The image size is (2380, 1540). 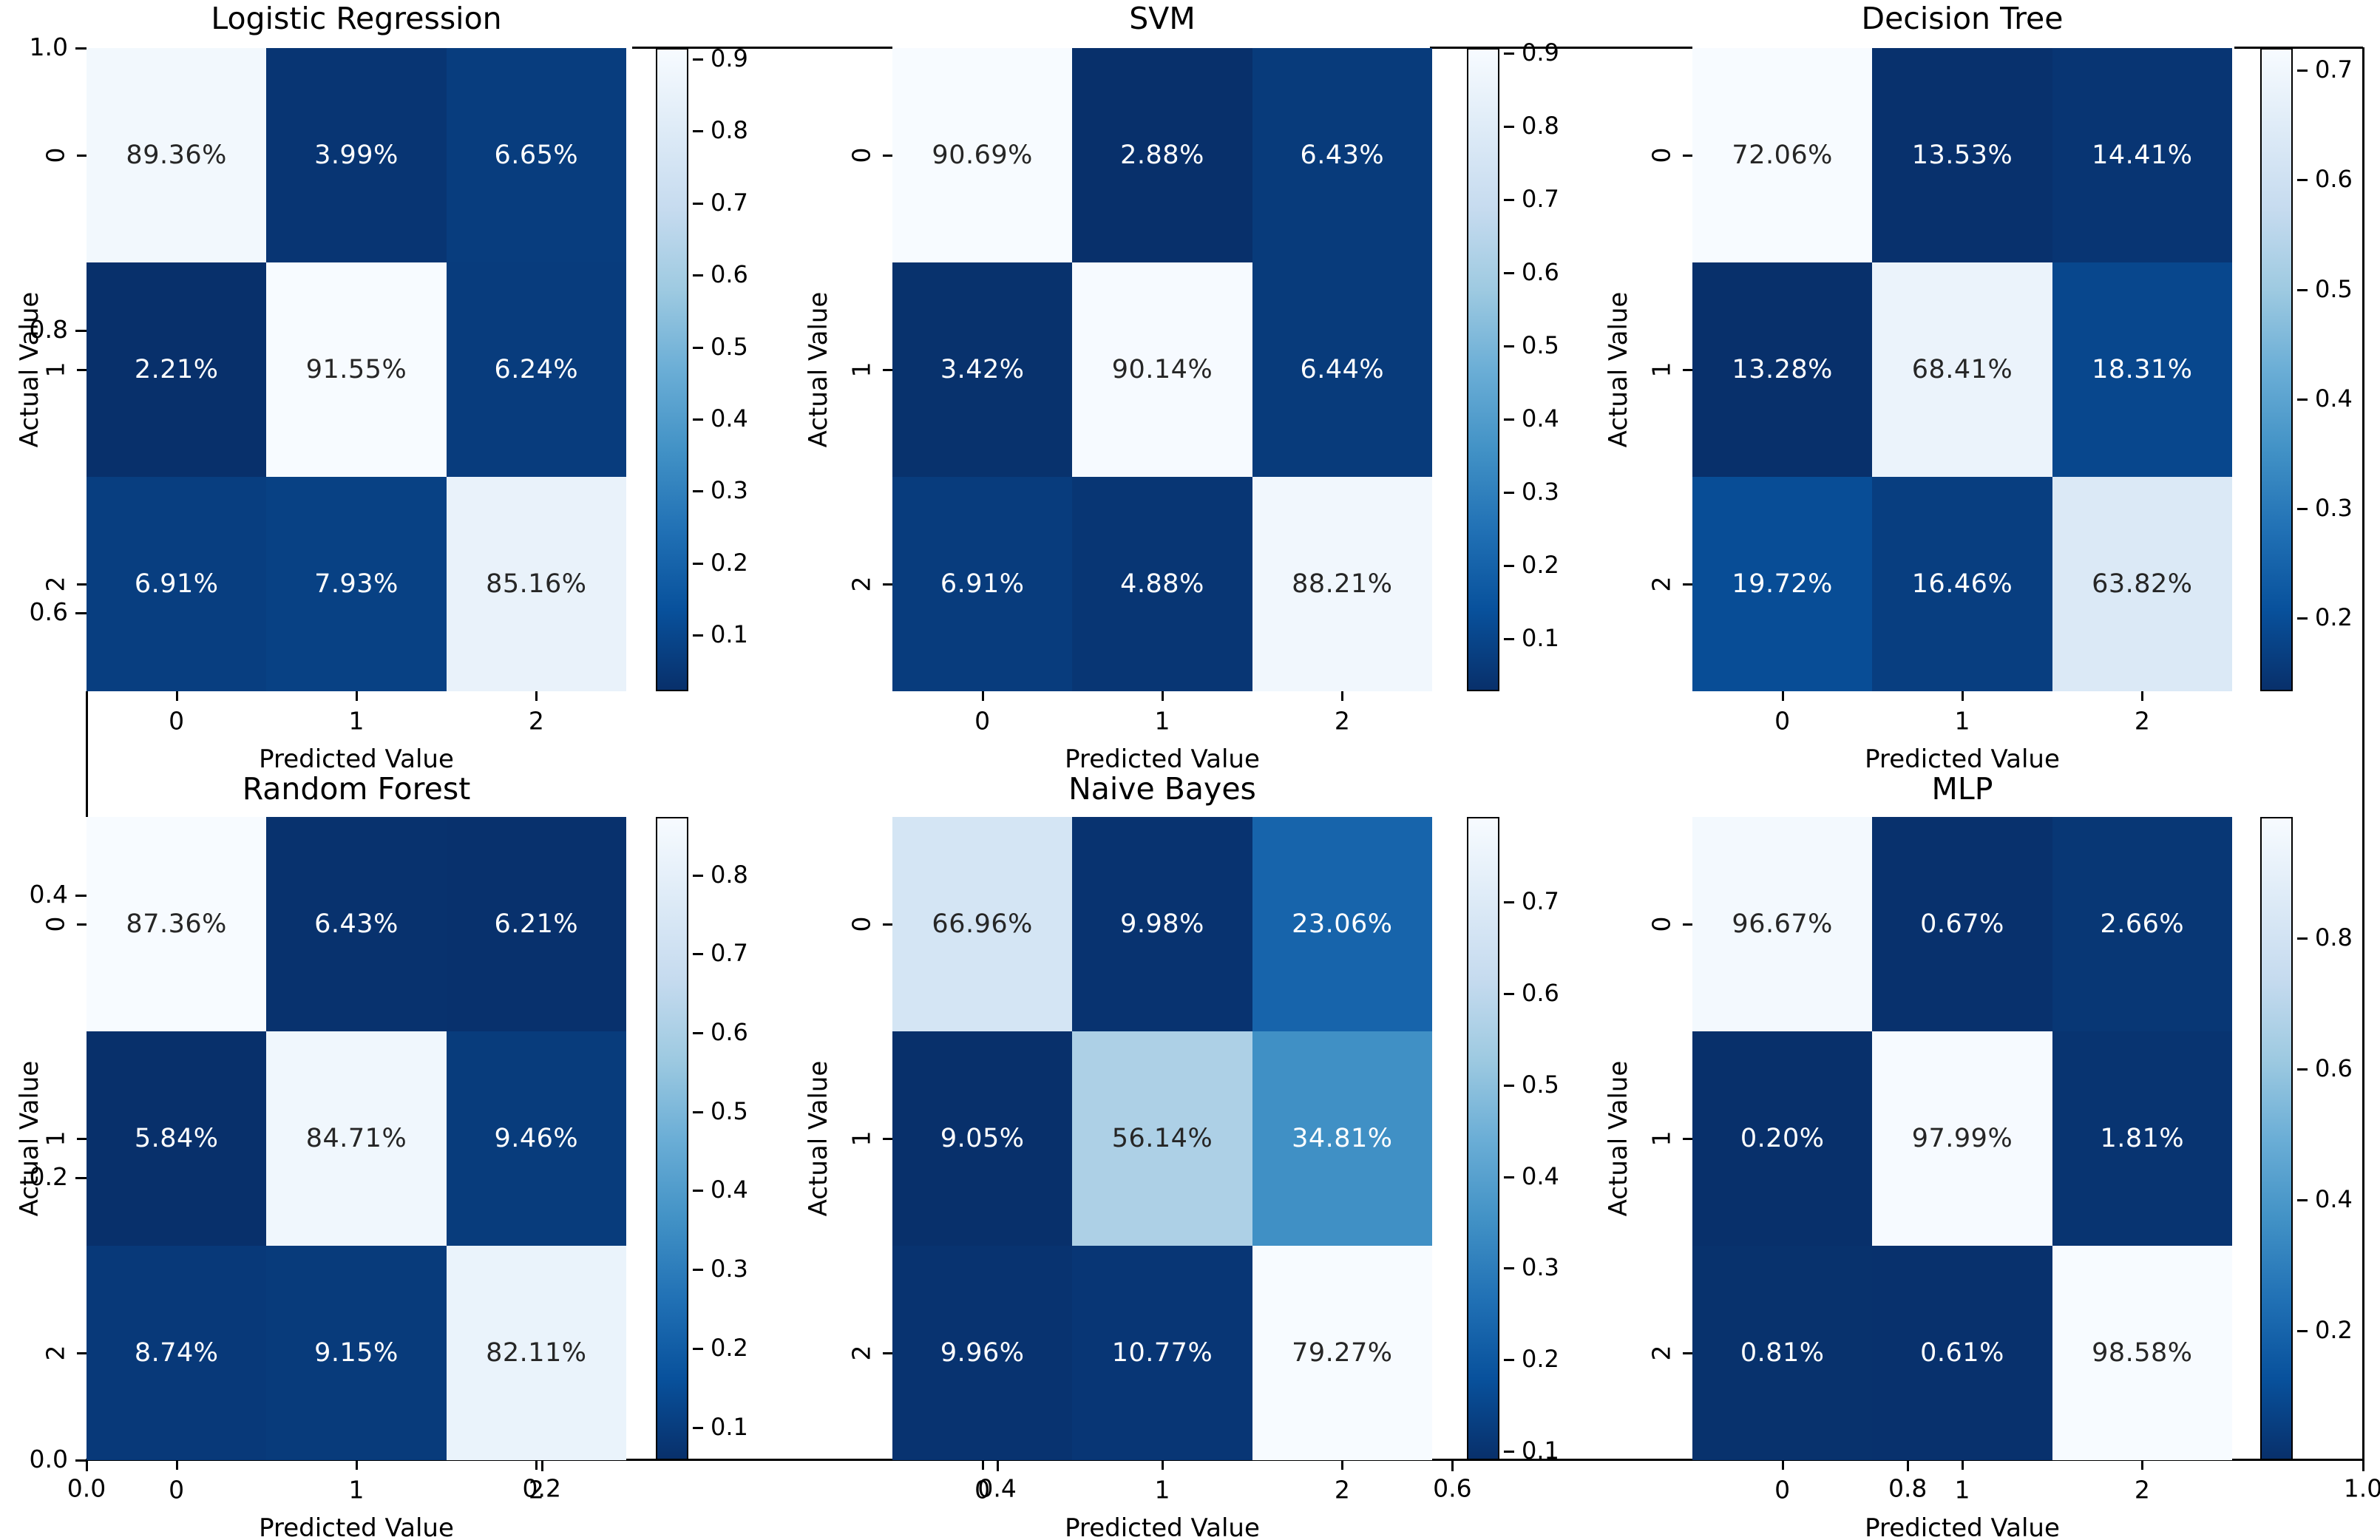 I want to click on cell-annotation: 9.46%, so click(x=537, y=1138).